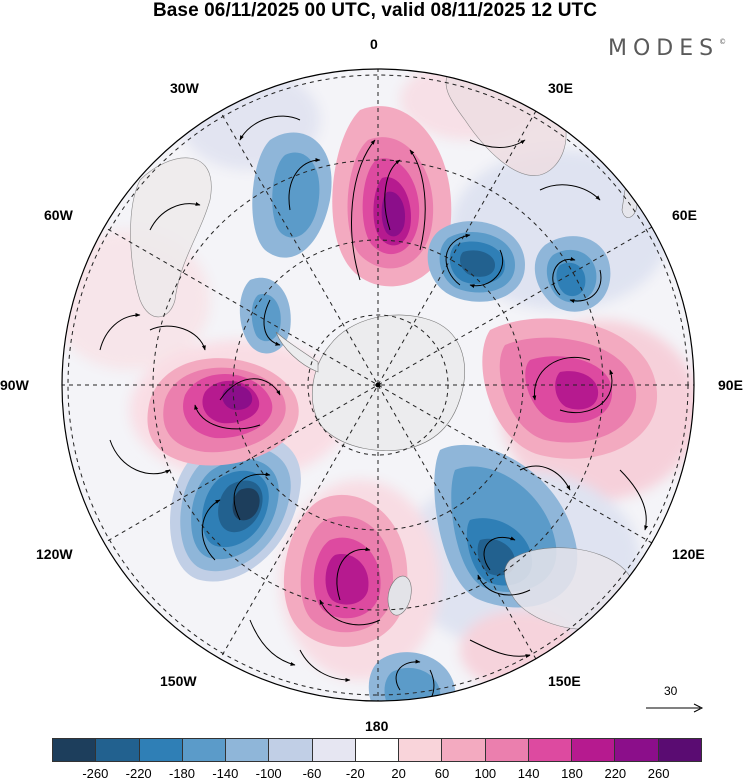 Image resolution: width=750 pixels, height=783 pixels. I want to click on colorbar-tick-label: 260, so click(658, 773).